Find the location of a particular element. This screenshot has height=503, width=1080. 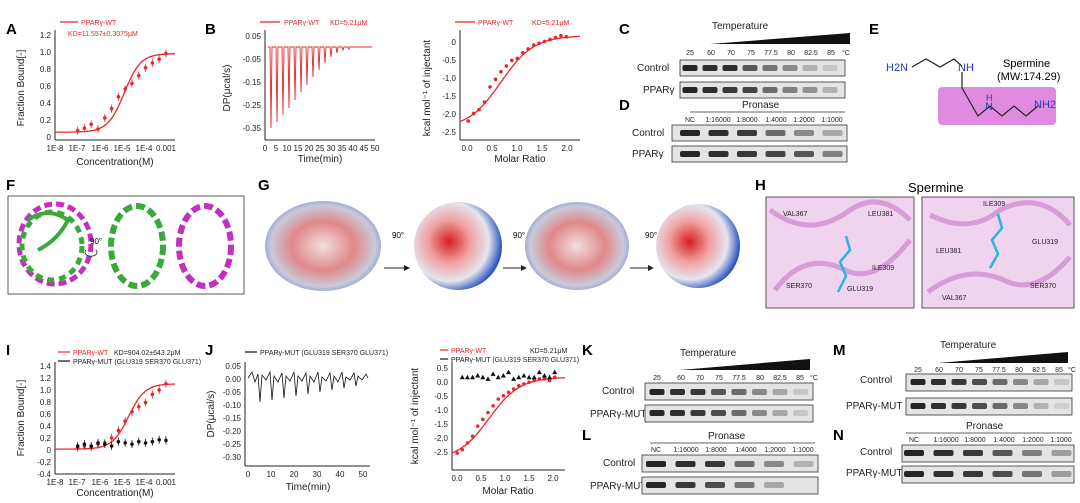

panel-d-ratio: 1:4000 is located at coordinates (776, 120).